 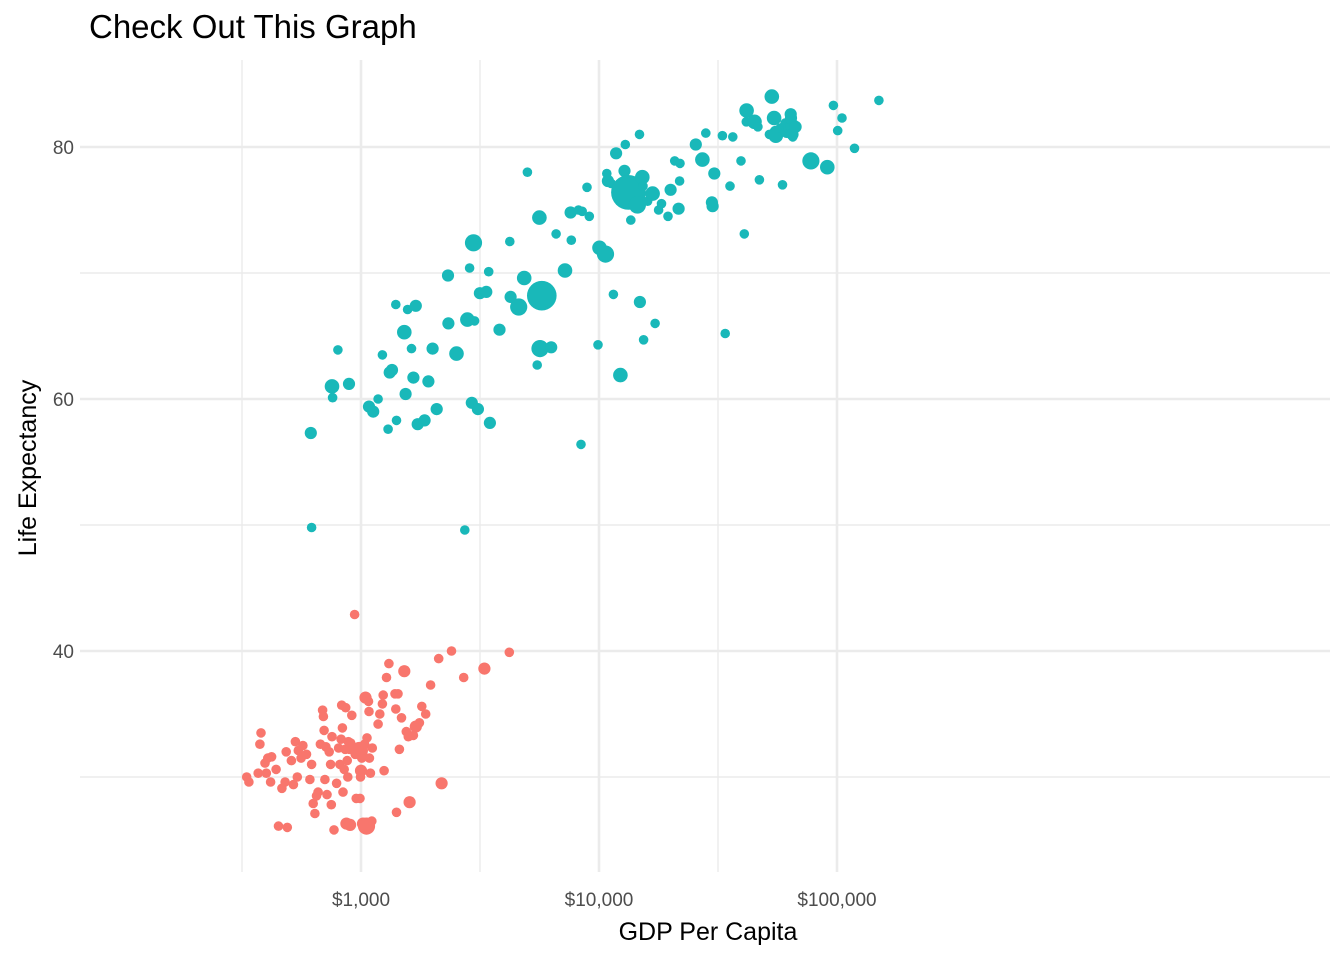 What do you see at coordinates (63, 400) in the screenshot?
I see `y-axis-ticks: 40 60 80` at bounding box center [63, 400].